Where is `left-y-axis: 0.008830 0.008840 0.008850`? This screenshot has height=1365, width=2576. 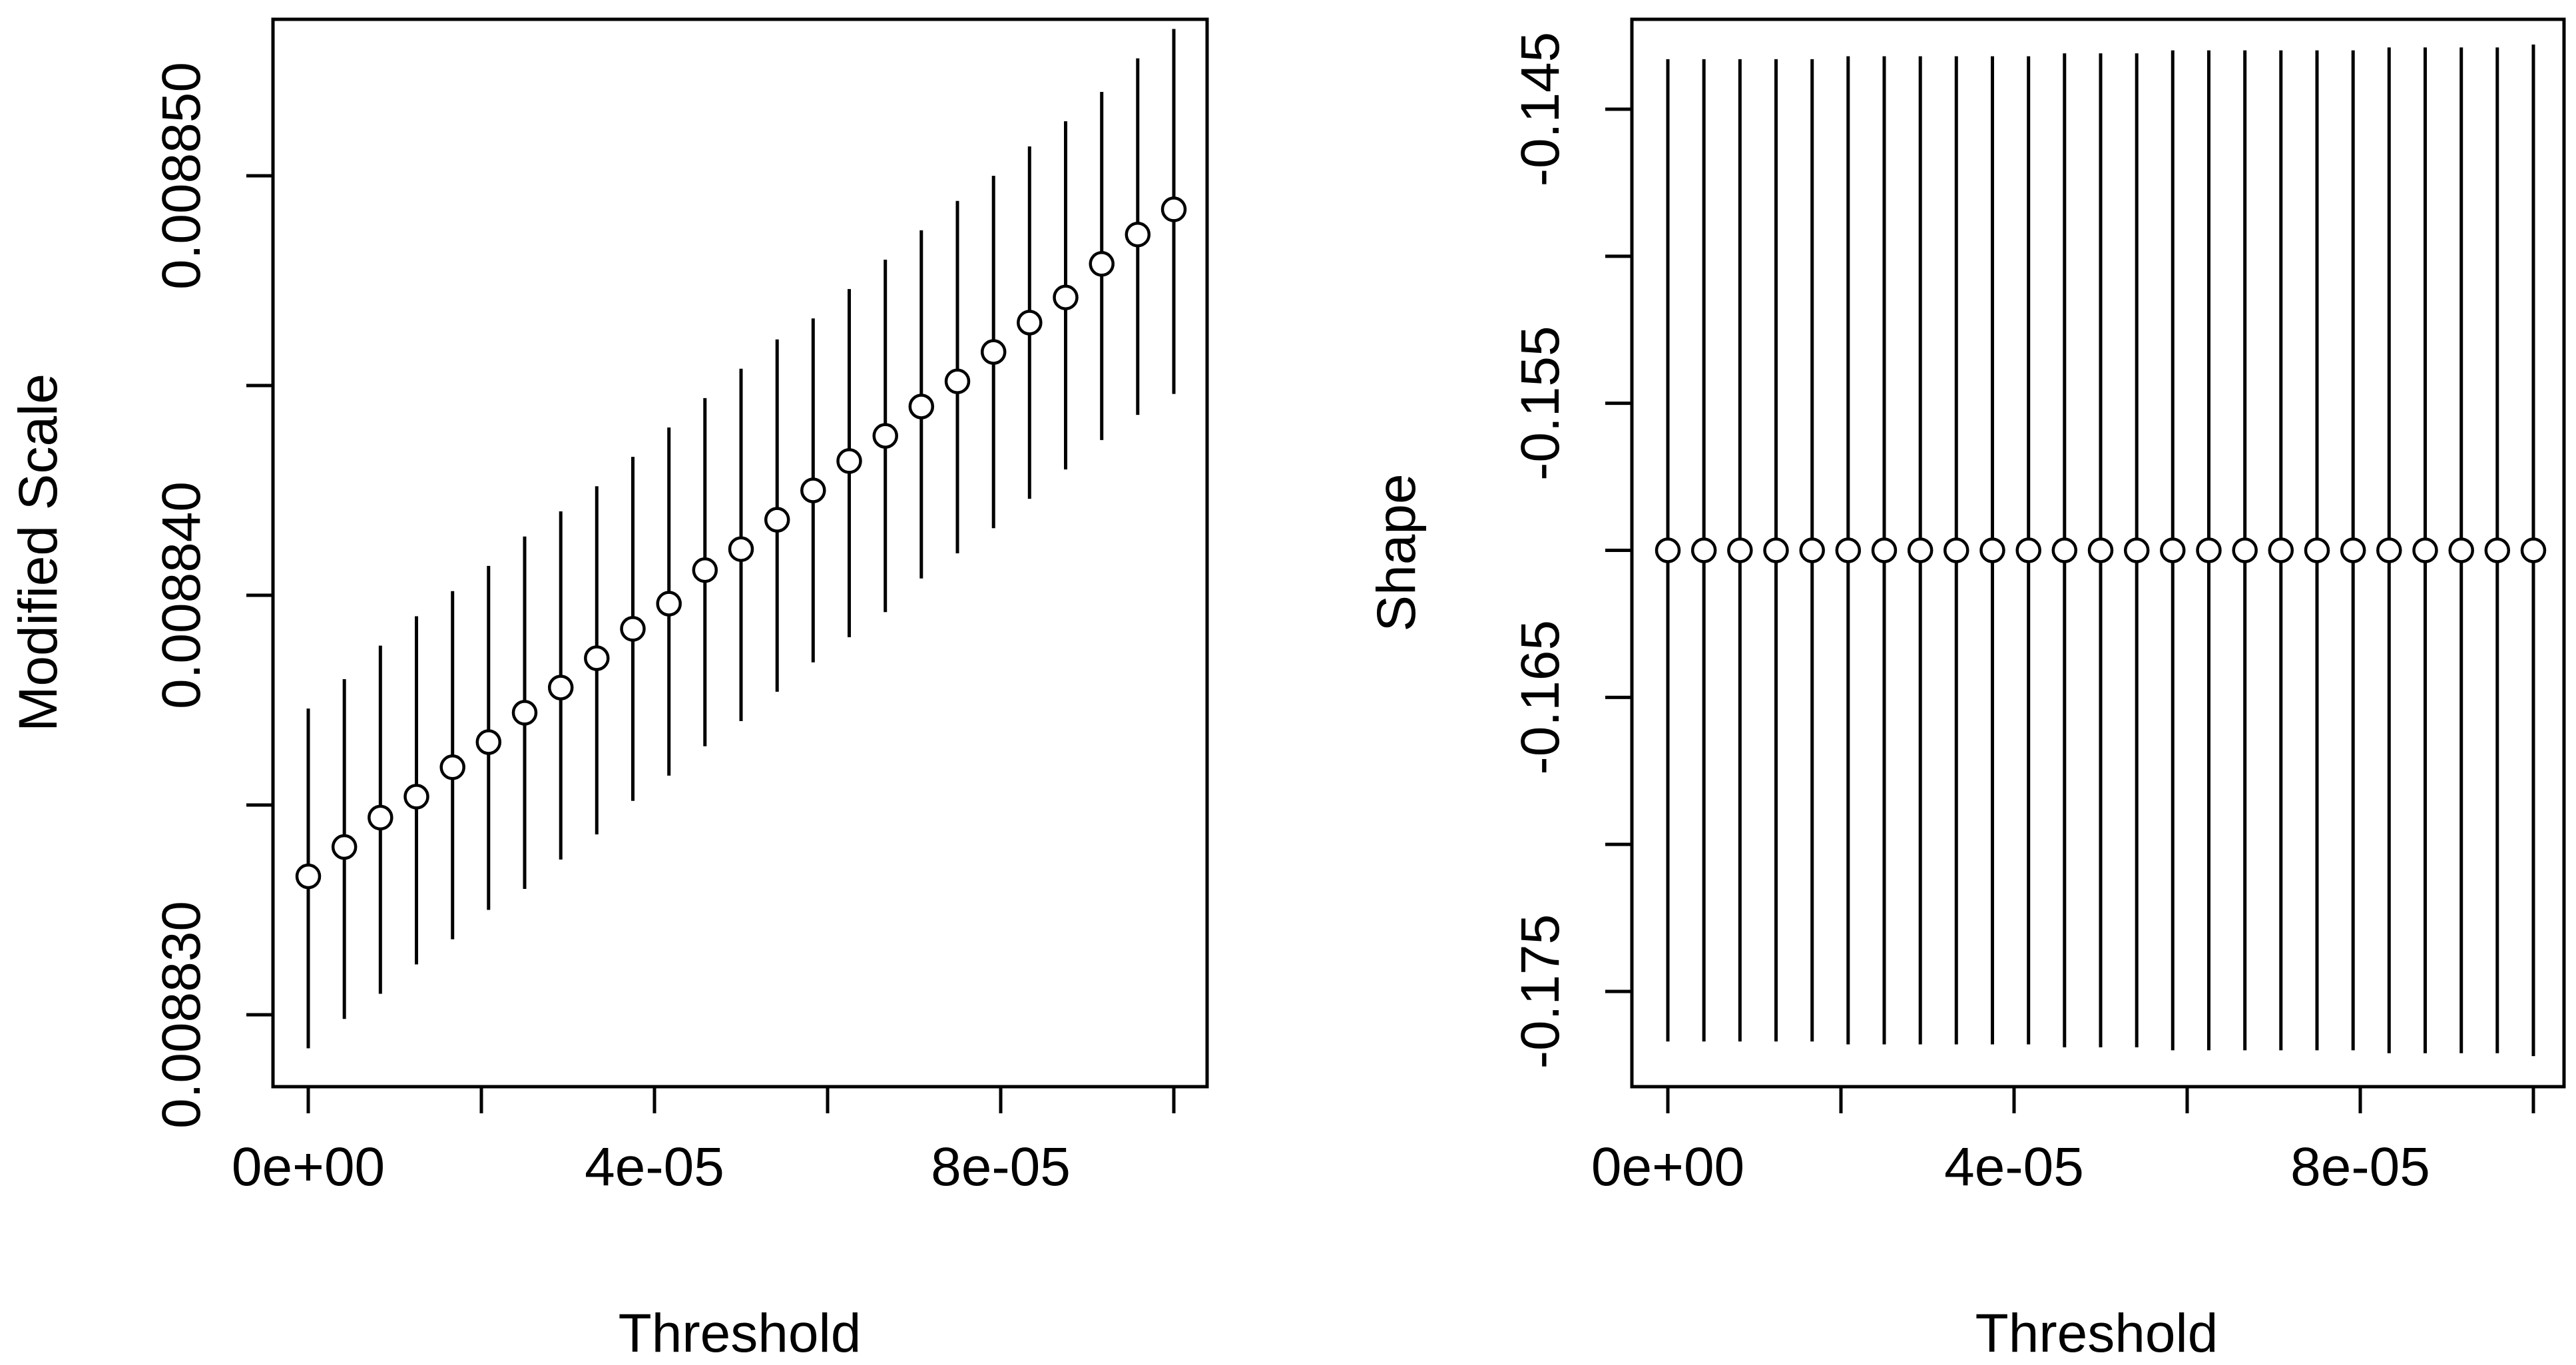 left-y-axis: 0.008830 0.008840 0.008850 is located at coordinates (213, 596).